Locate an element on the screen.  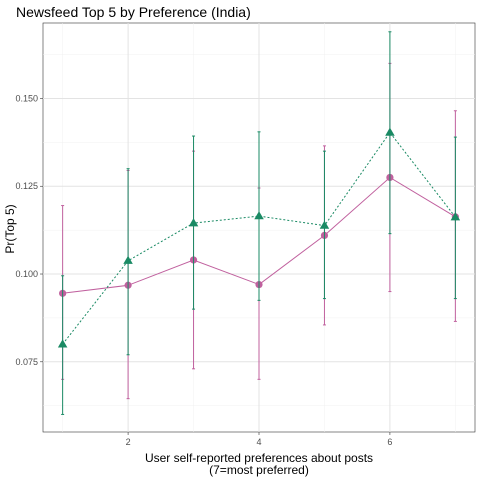
y-tick-label: 0.150 is located at coordinates (26, 98).